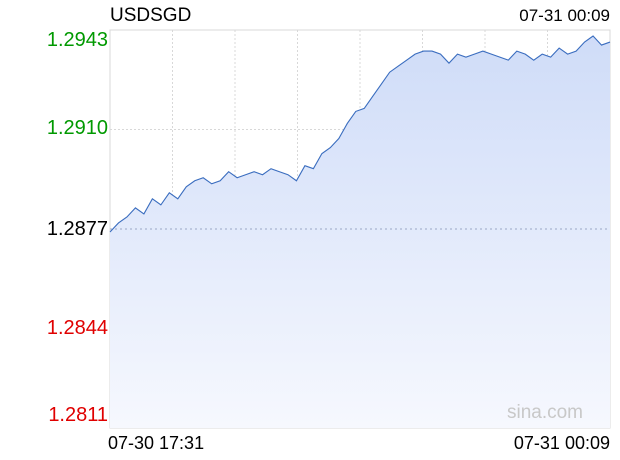 The height and width of the screenshot is (460, 620). What do you see at coordinates (77, 40) in the screenshot?
I see `y-tick-label: 1.2943` at bounding box center [77, 40].